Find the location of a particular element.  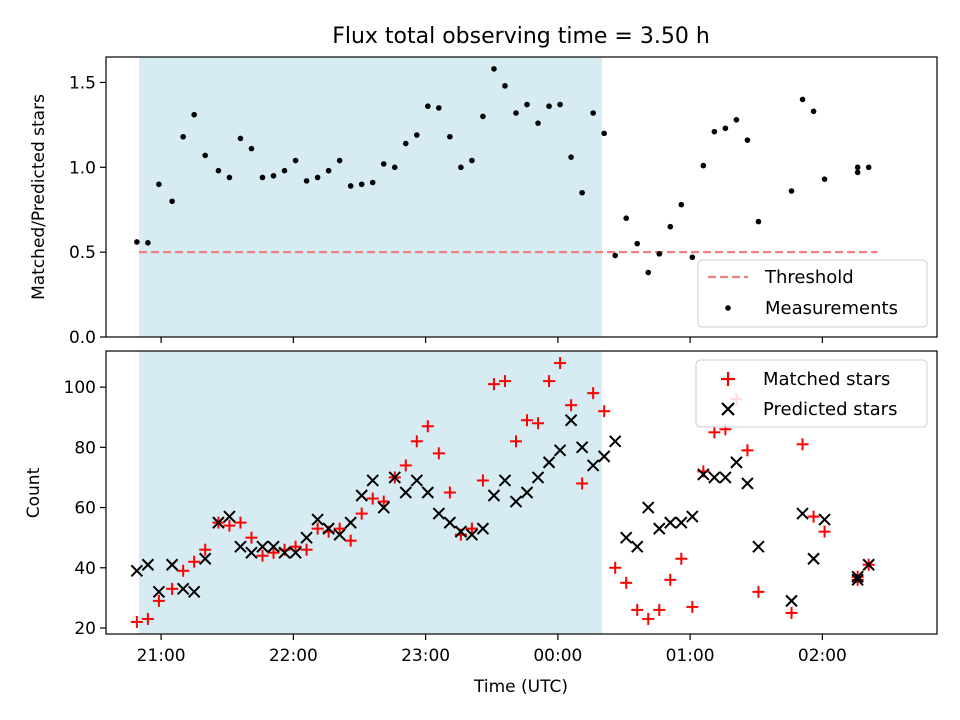

bottom-legend-matched-swatch is located at coordinates (728, 379).